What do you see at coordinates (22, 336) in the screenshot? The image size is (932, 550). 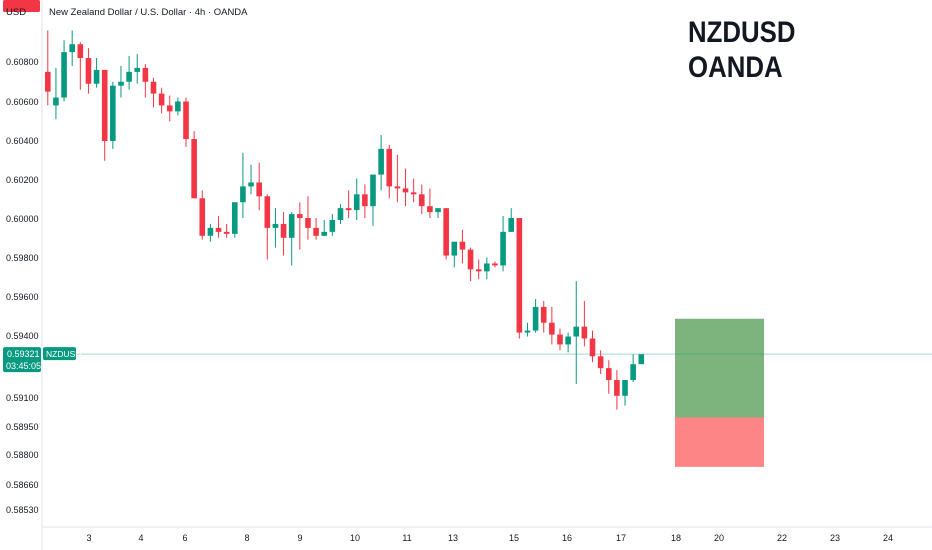 I see `price-tick-label: 0.59400` at bounding box center [22, 336].